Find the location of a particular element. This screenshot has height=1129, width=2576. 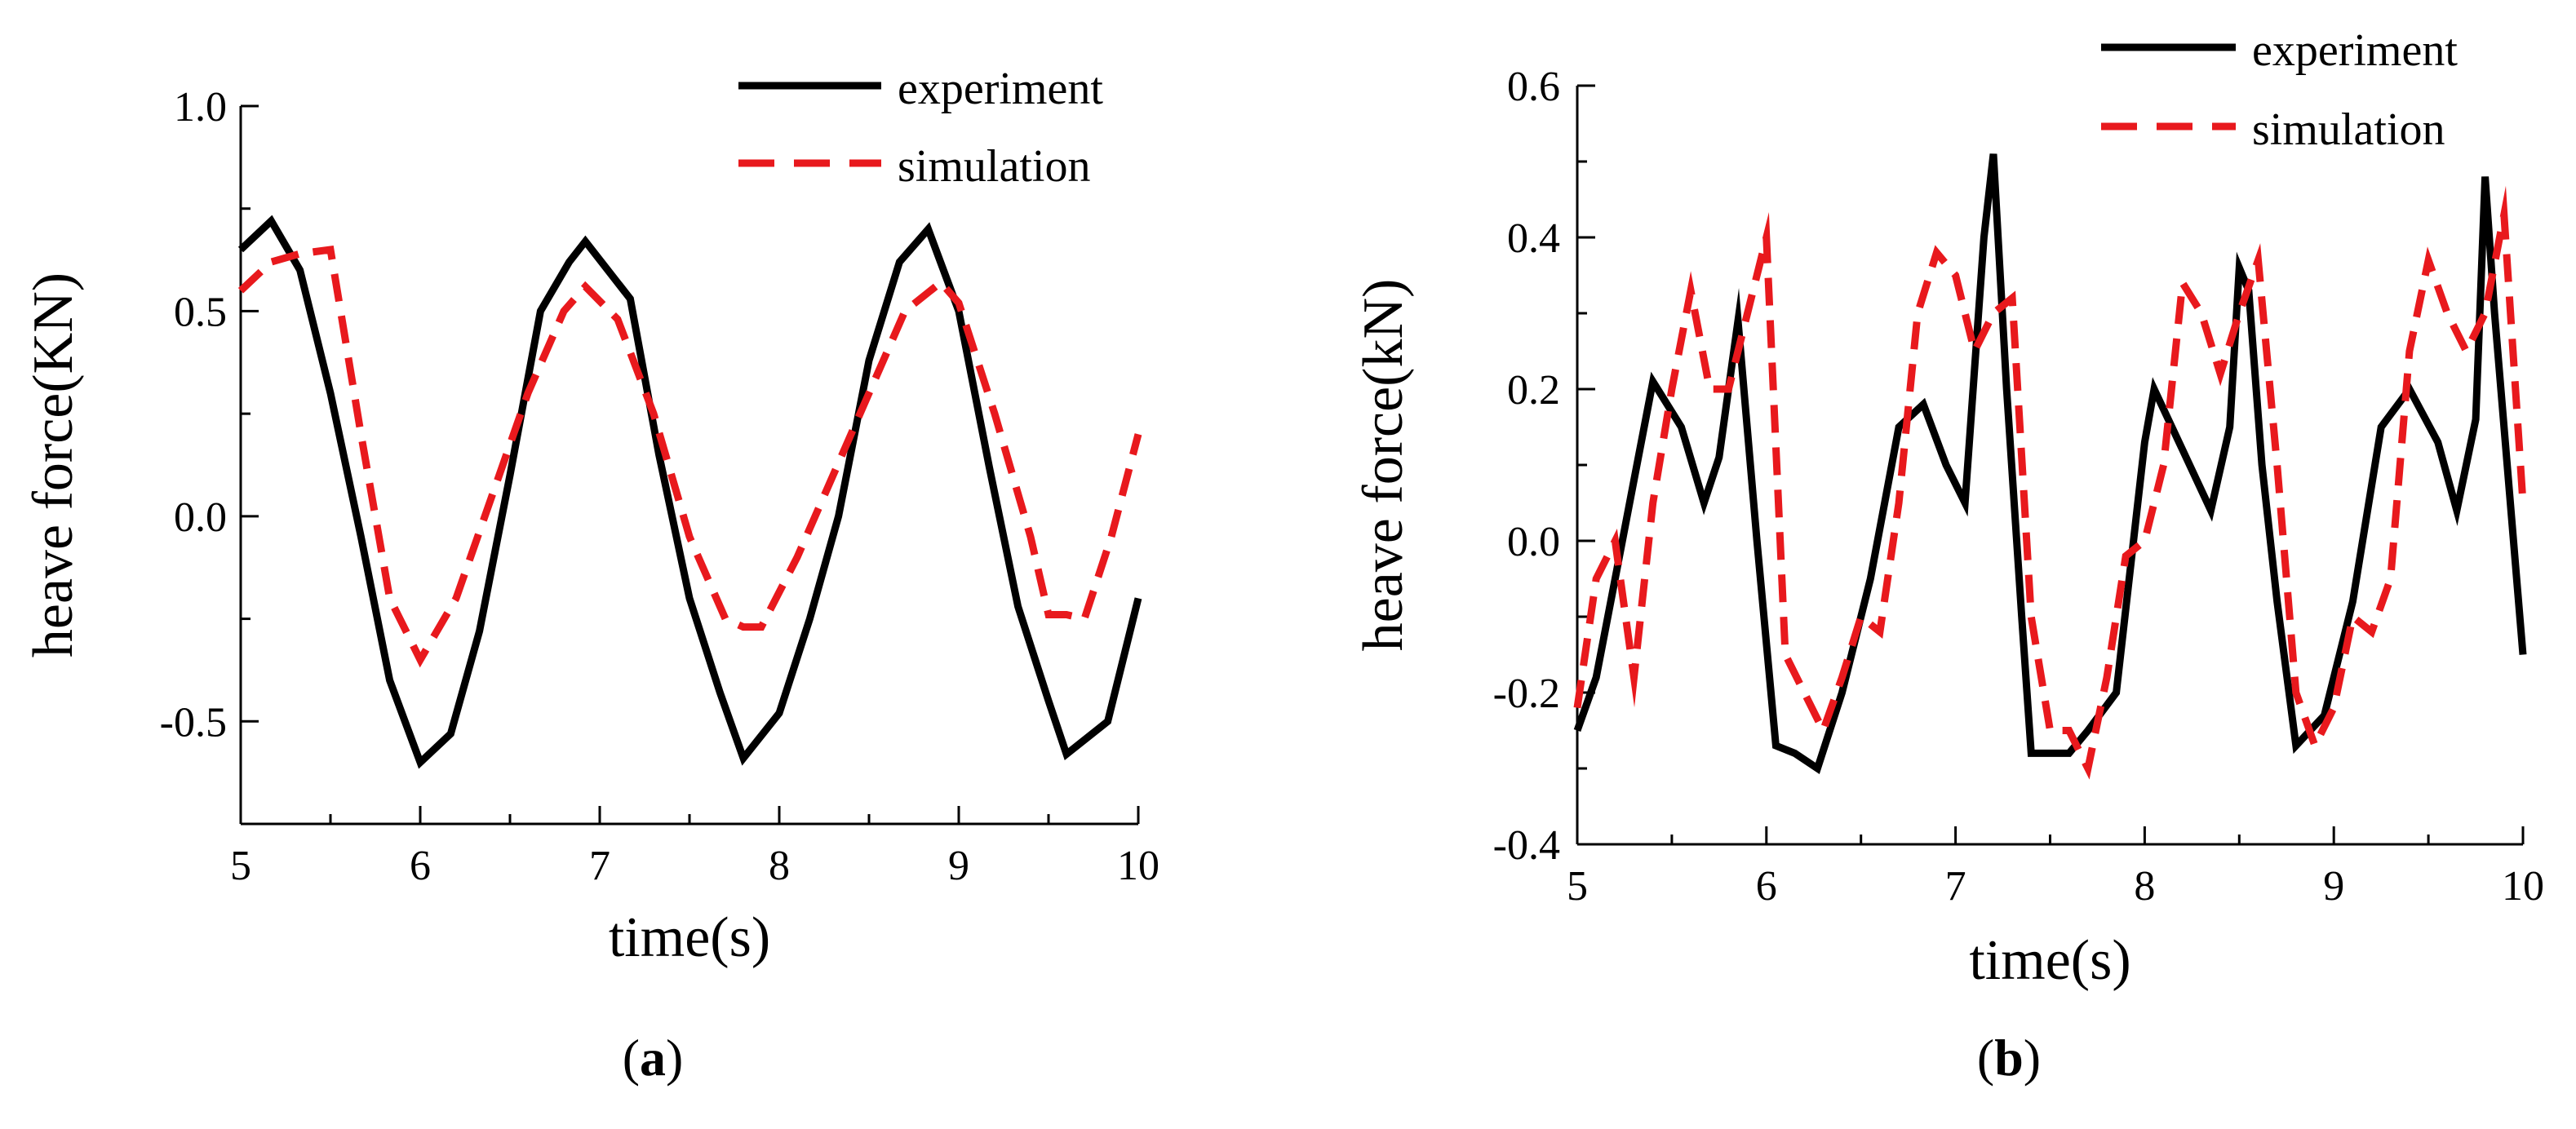

panel-label-letter: b is located at coordinates (2009, 1058).